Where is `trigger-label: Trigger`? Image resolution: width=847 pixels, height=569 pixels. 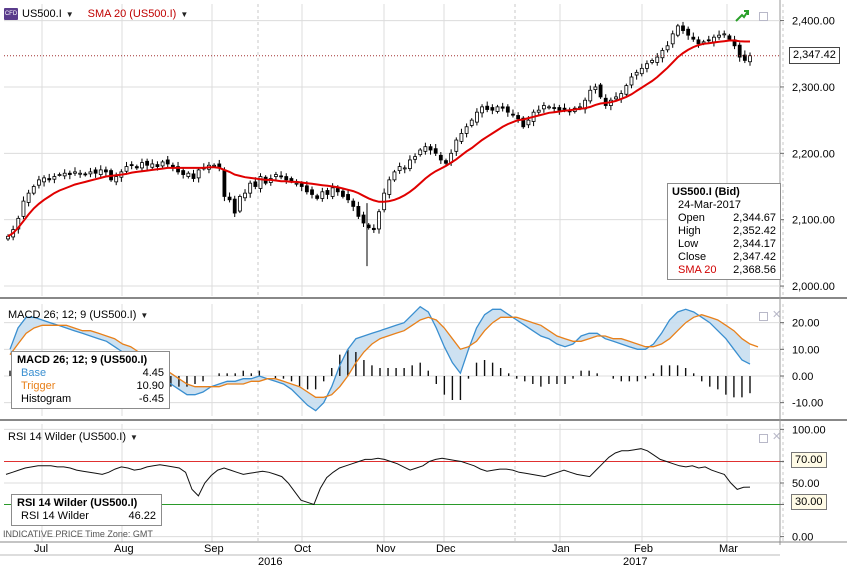
trigger-label: Trigger is located at coordinates (38, 386).